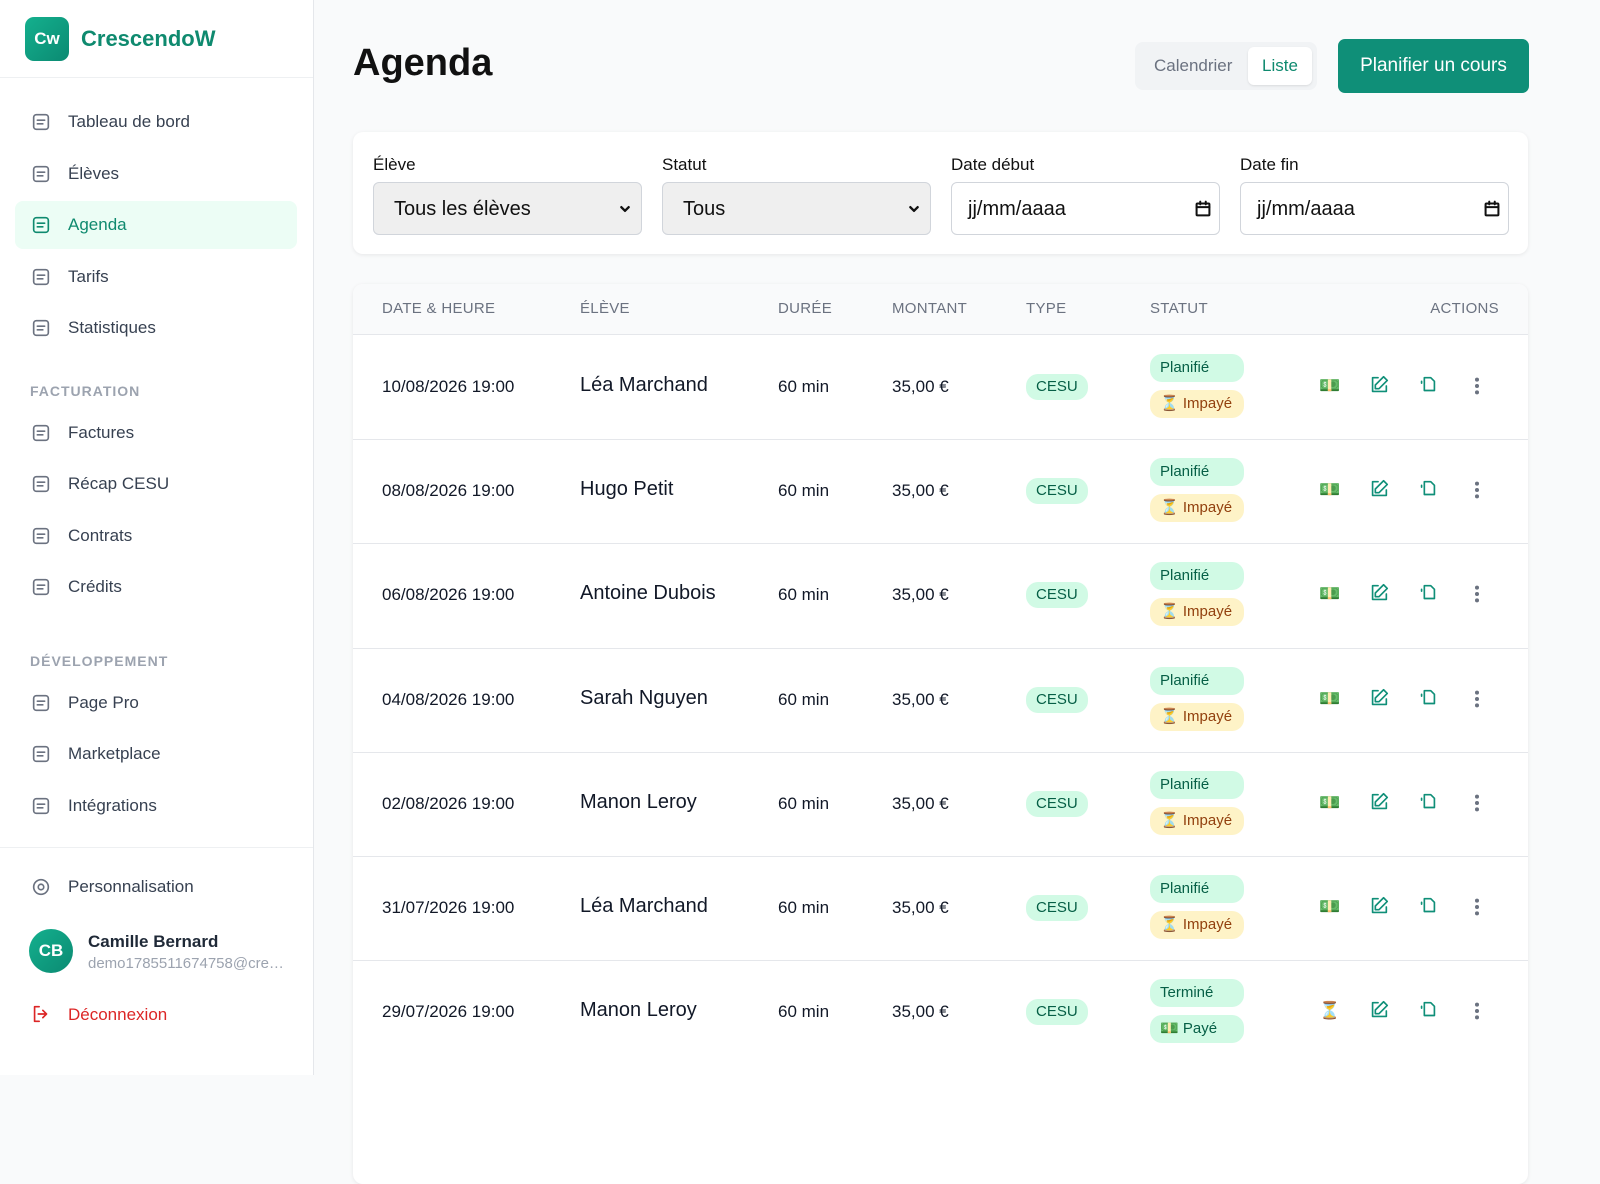  I want to click on nav-item: Tableau de bord, so click(129, 121).